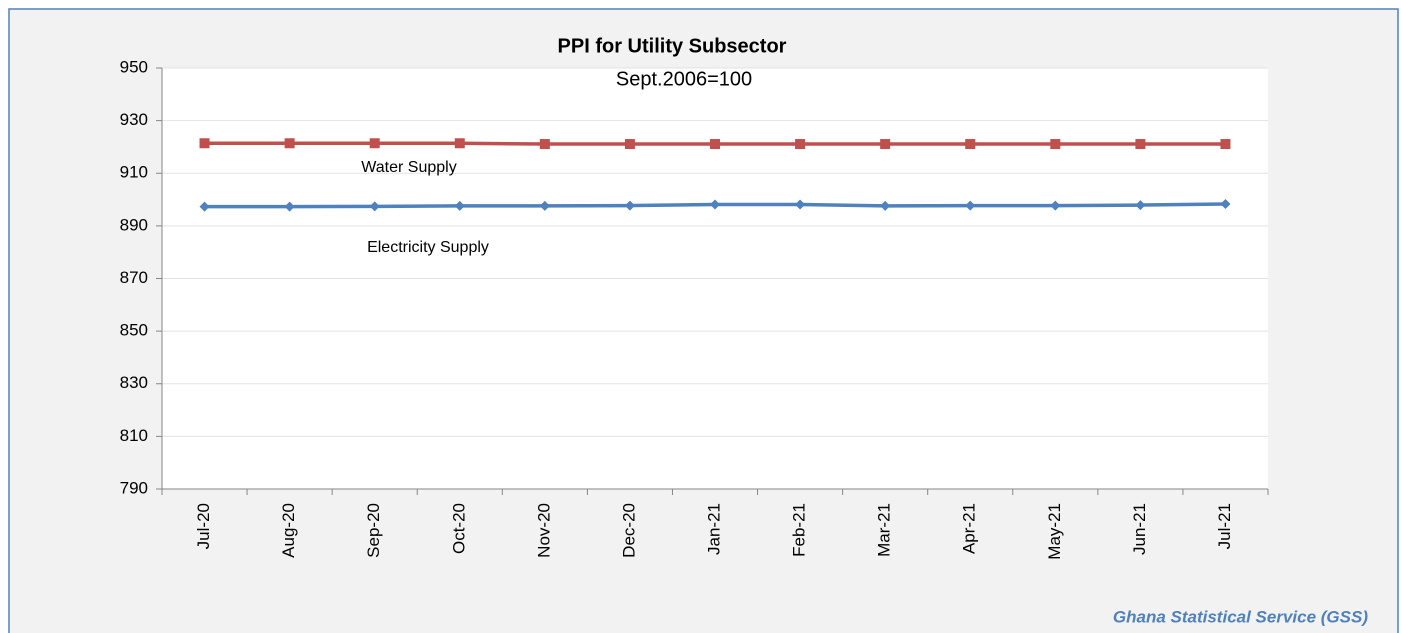  Describe the element at coordinates (1054, 531) in the screenshot. I see `x-tick-label: May-21` at that location.